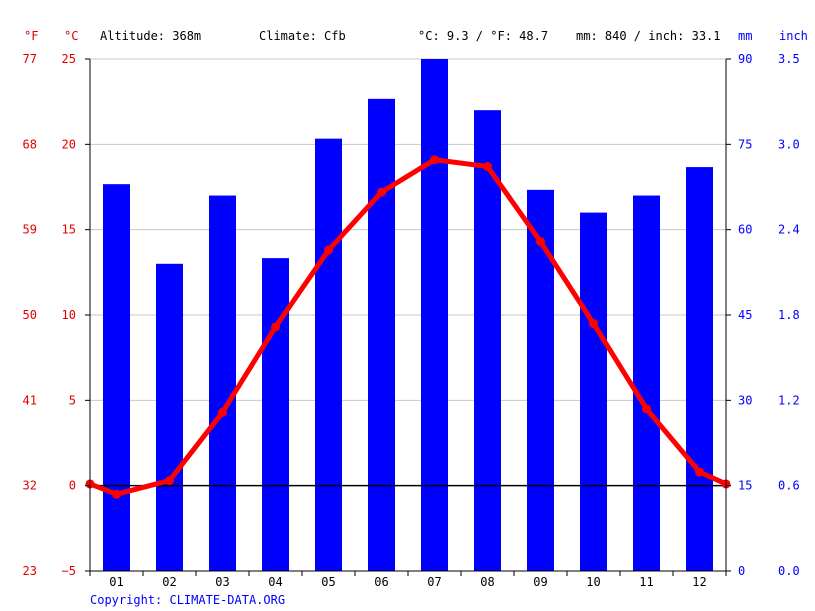  Describe the element at coordinates (30, 315) in the screenshot. I see `y-tick-label-fahrenheit: 50` at that location.